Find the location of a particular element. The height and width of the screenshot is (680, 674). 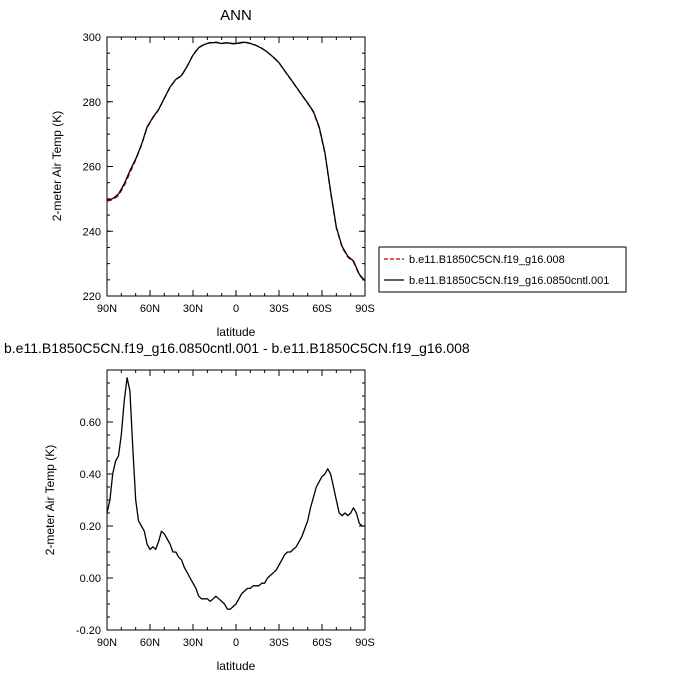

legend-frame is located at coordinates (502, 269).